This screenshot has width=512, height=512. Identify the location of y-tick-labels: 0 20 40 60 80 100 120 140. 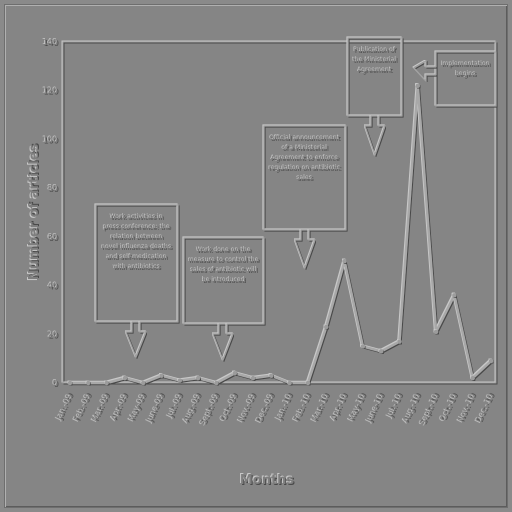
(50, 213).